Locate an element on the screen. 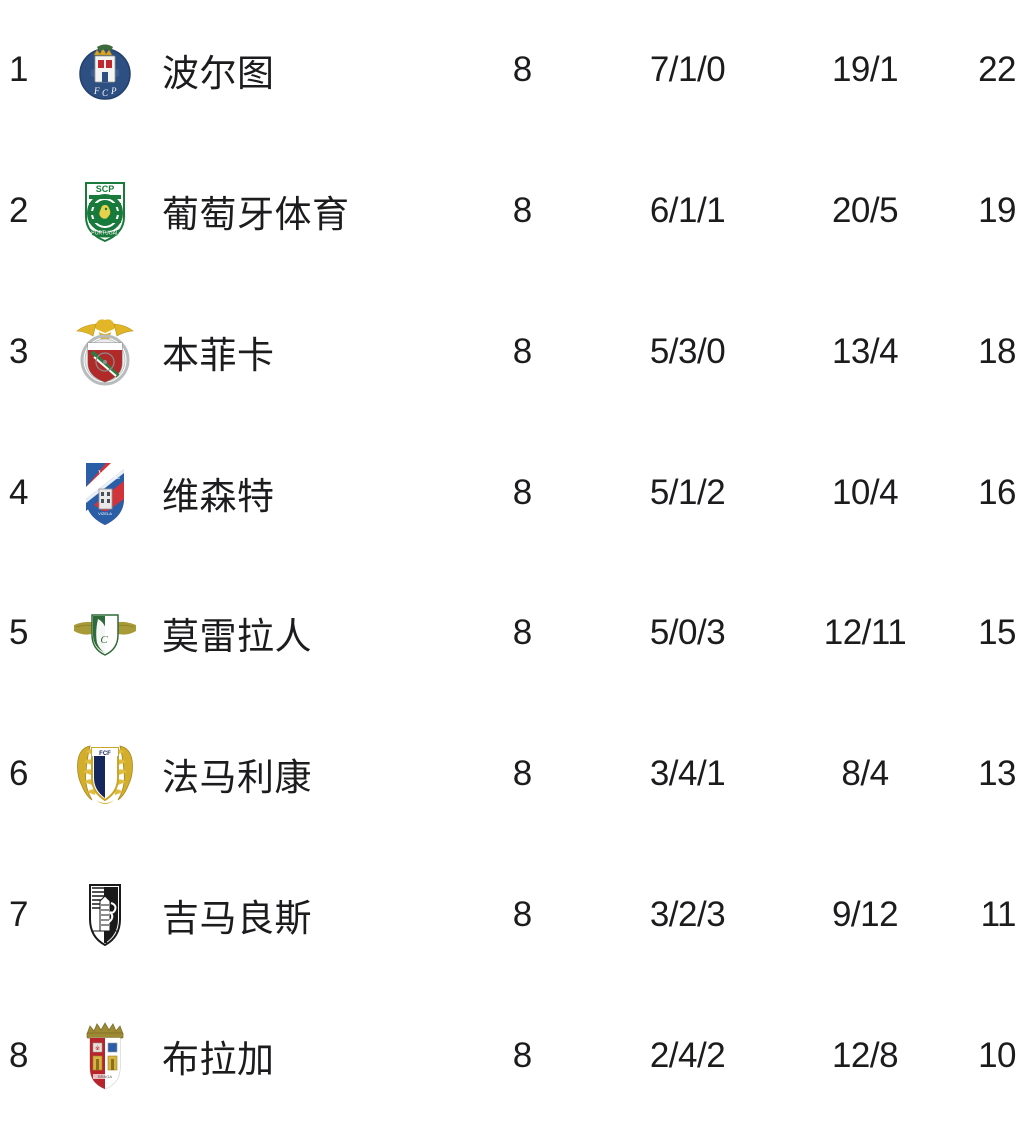 The width and height of the screenshot is (1029, 1126). points-cell: 16 is located at coordinates (997, 492).